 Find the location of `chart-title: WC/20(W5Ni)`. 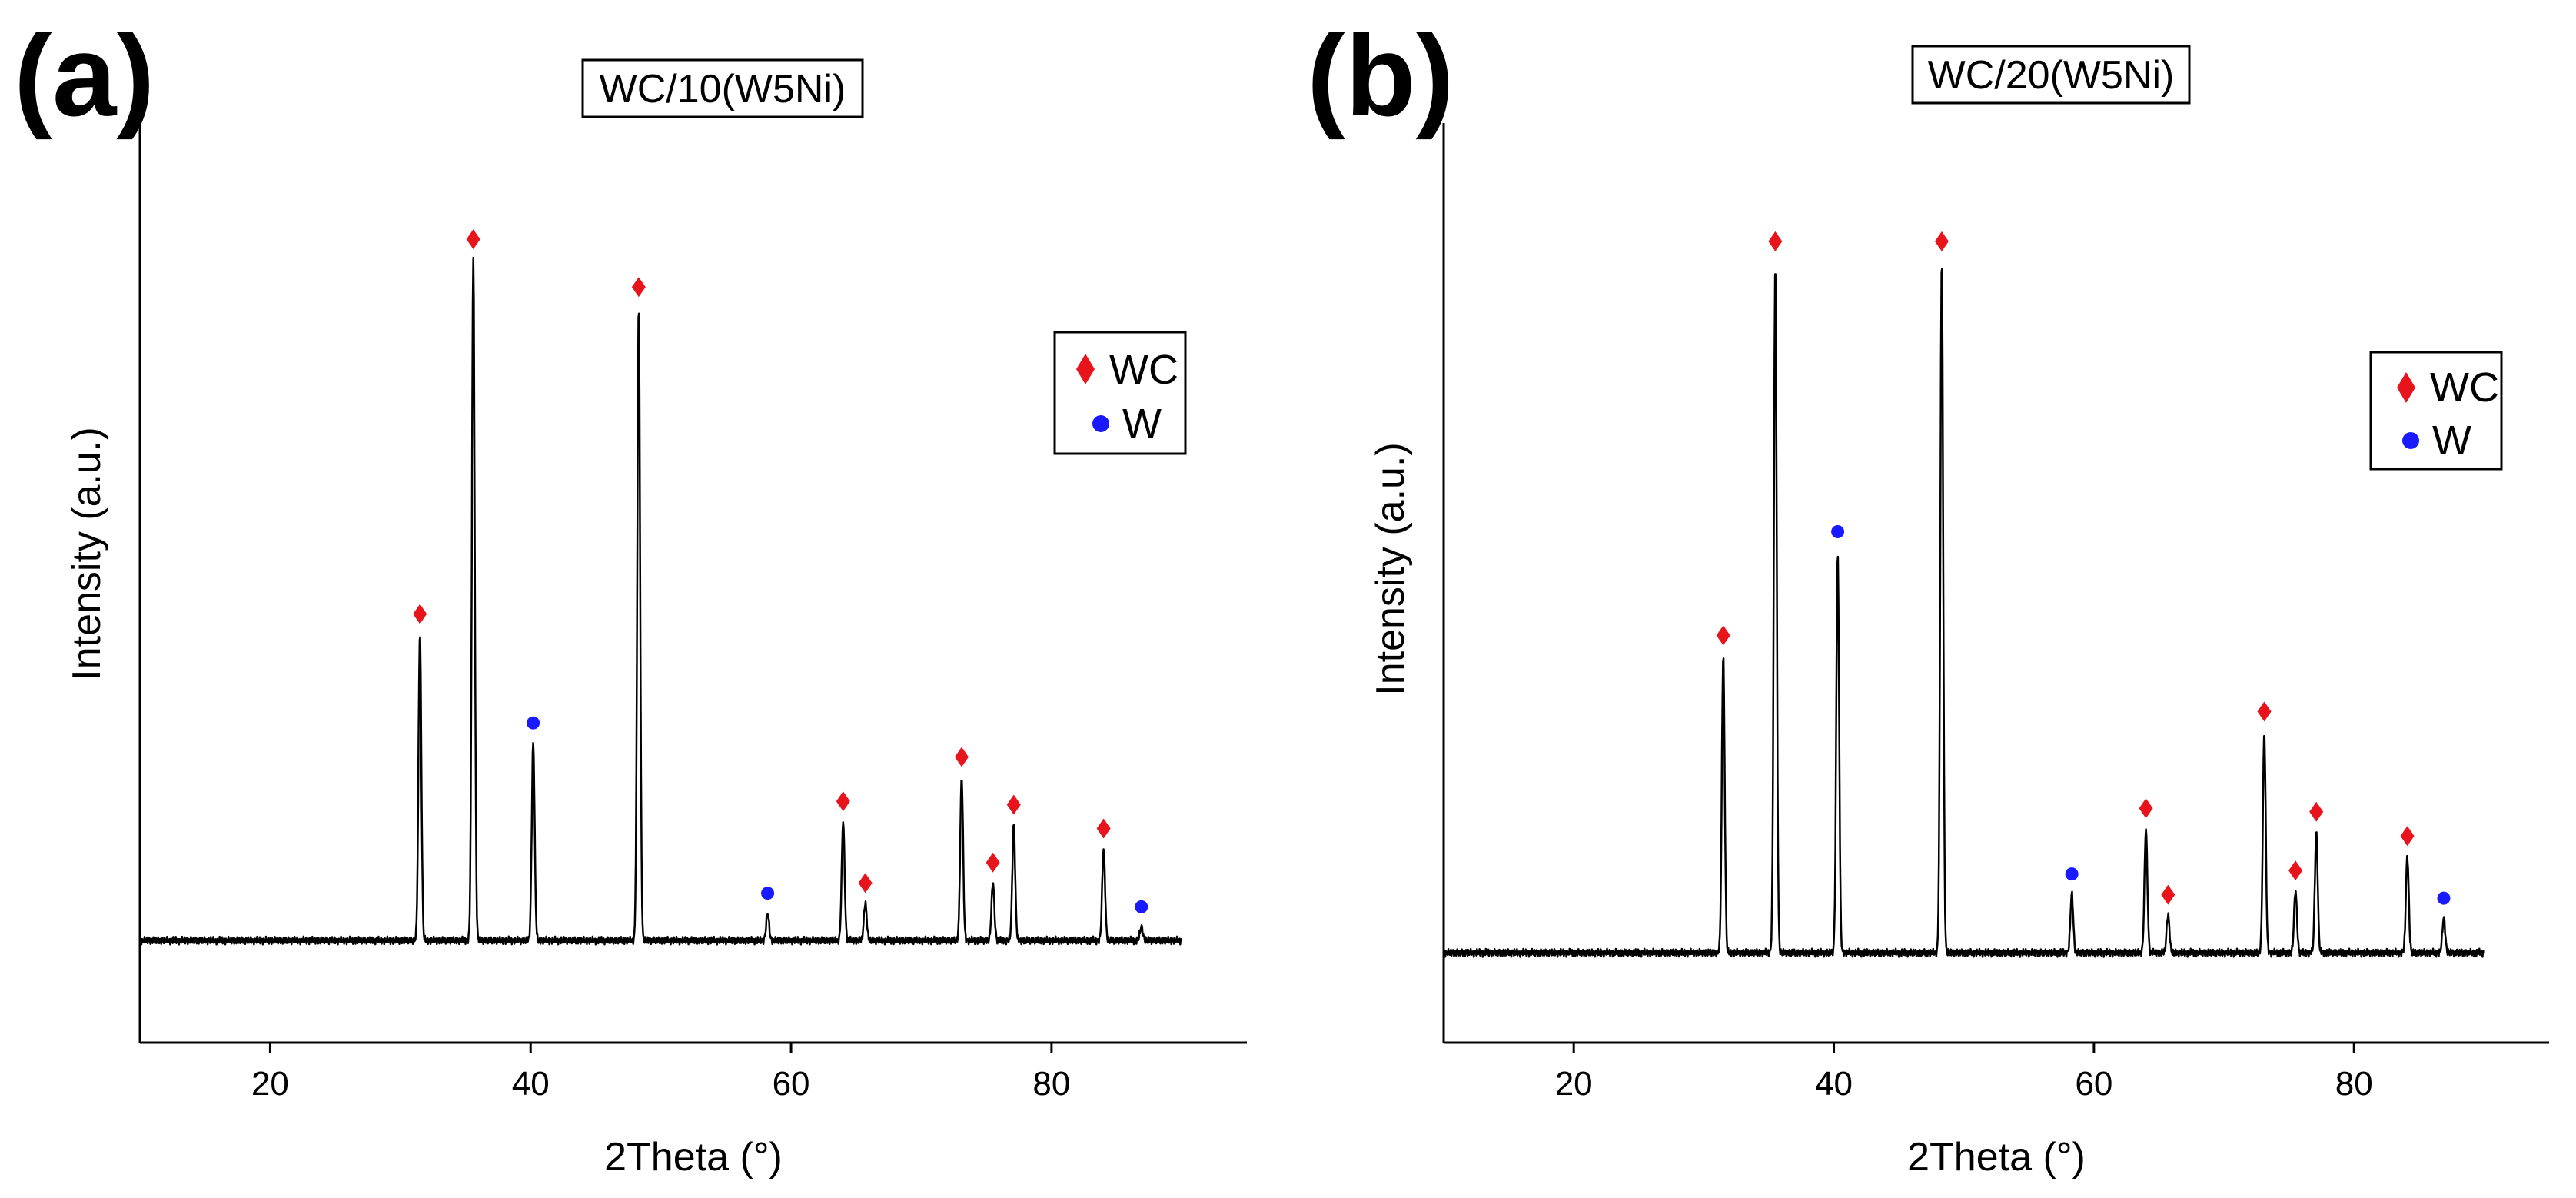

chart-title: WC/20(W5Ni) is located at coordinates (2051, 75).